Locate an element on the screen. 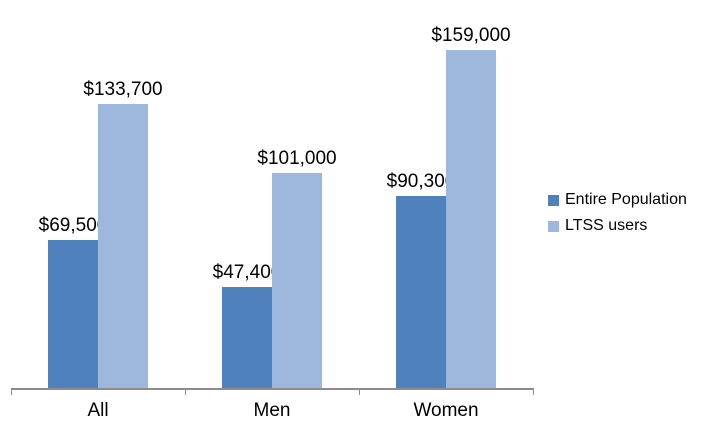  bar-men-ltss-users is located at coordinates (297, 280).